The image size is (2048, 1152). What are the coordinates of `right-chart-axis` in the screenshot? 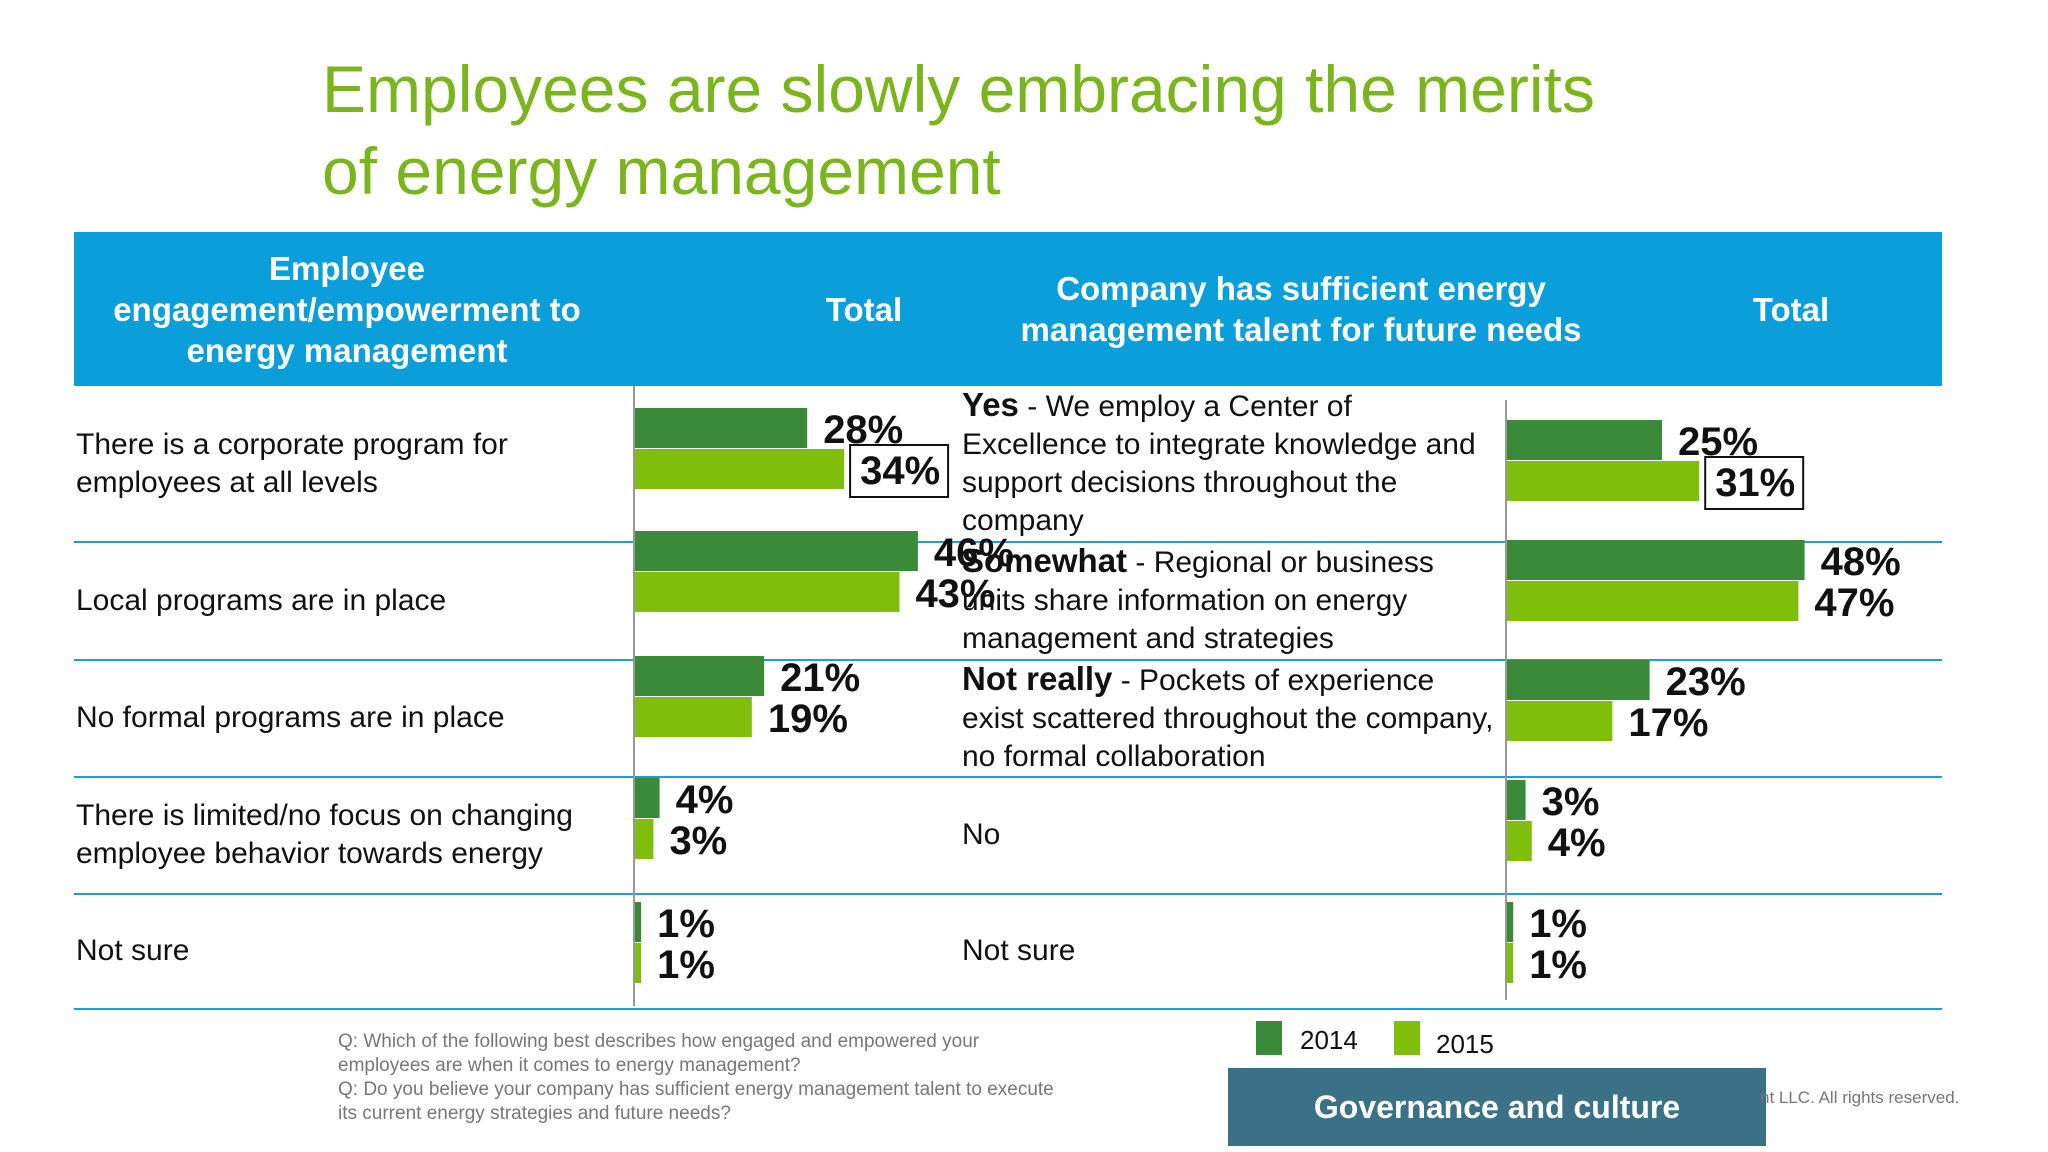 It's located at (1506, 700).